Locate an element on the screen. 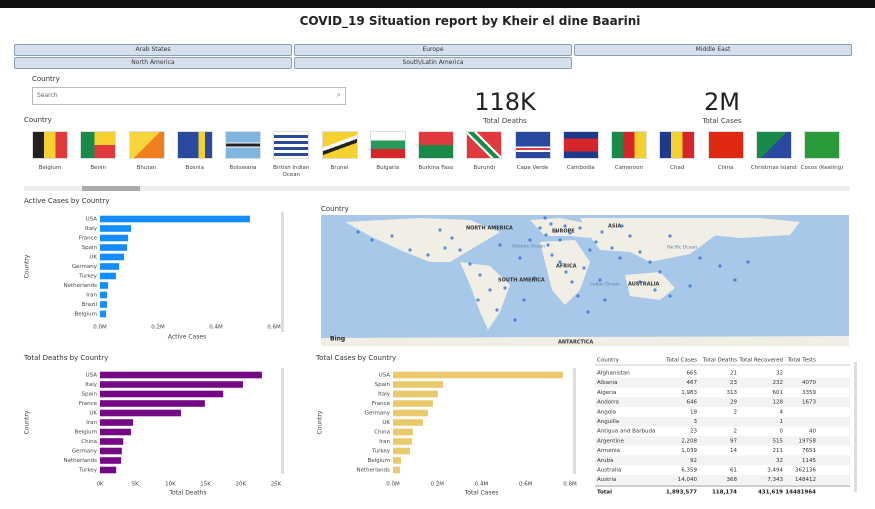 The image size is (875, 509). top-bar is located at coordinates (437, 4).